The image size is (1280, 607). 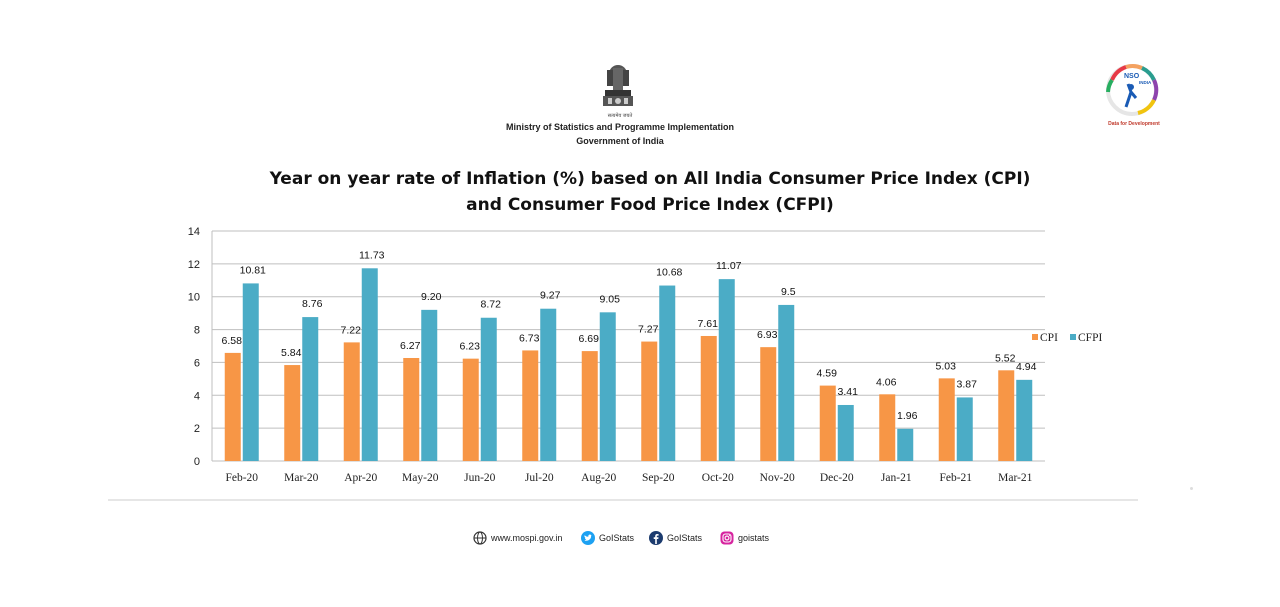 What do you see at coordinates (656, 538) in the screenshot?
I see `facebook-icon` at bounding box center [656, 538].